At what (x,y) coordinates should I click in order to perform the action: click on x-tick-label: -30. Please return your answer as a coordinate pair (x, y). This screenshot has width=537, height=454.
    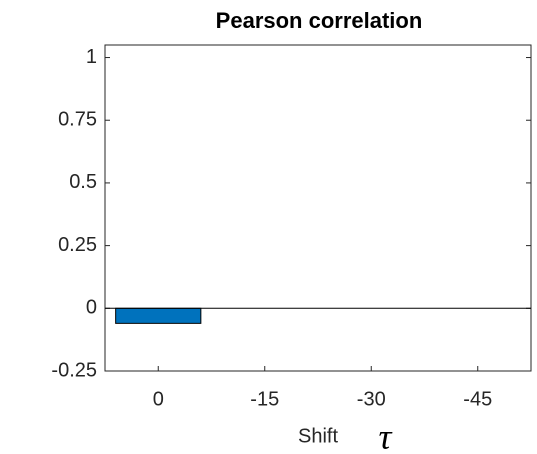
    Looking at the image, I should click on (371, 399).